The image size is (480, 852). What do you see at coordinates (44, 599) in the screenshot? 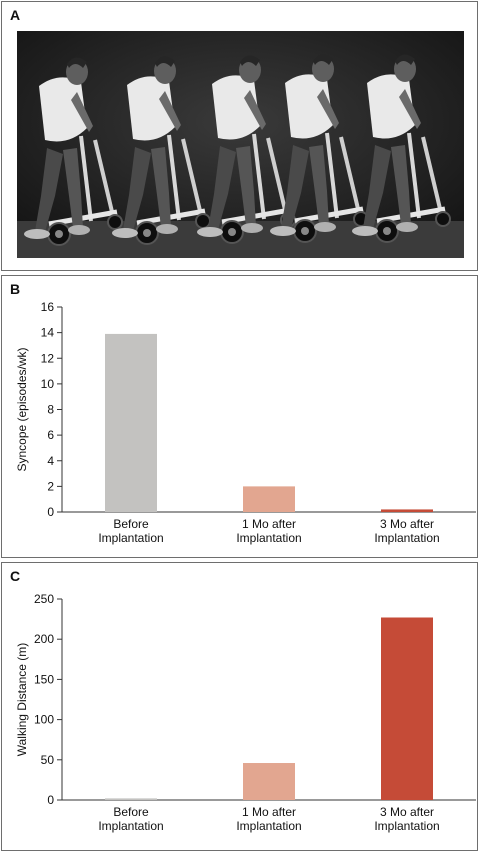
I see `walking-y-tick-label: 250` at bounding box center [44, 599].